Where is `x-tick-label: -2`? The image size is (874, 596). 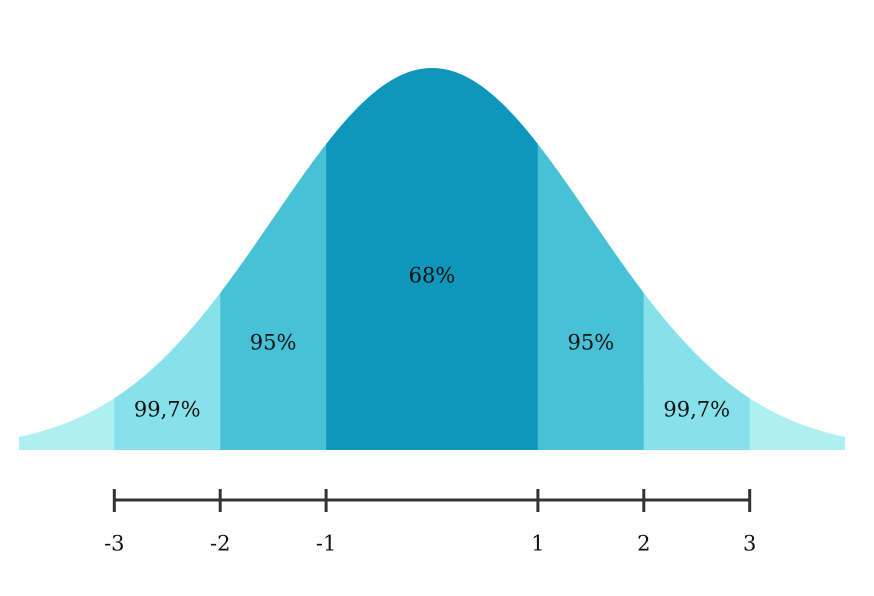
x-tick-label: -2 is located at coordinates (220, 544).